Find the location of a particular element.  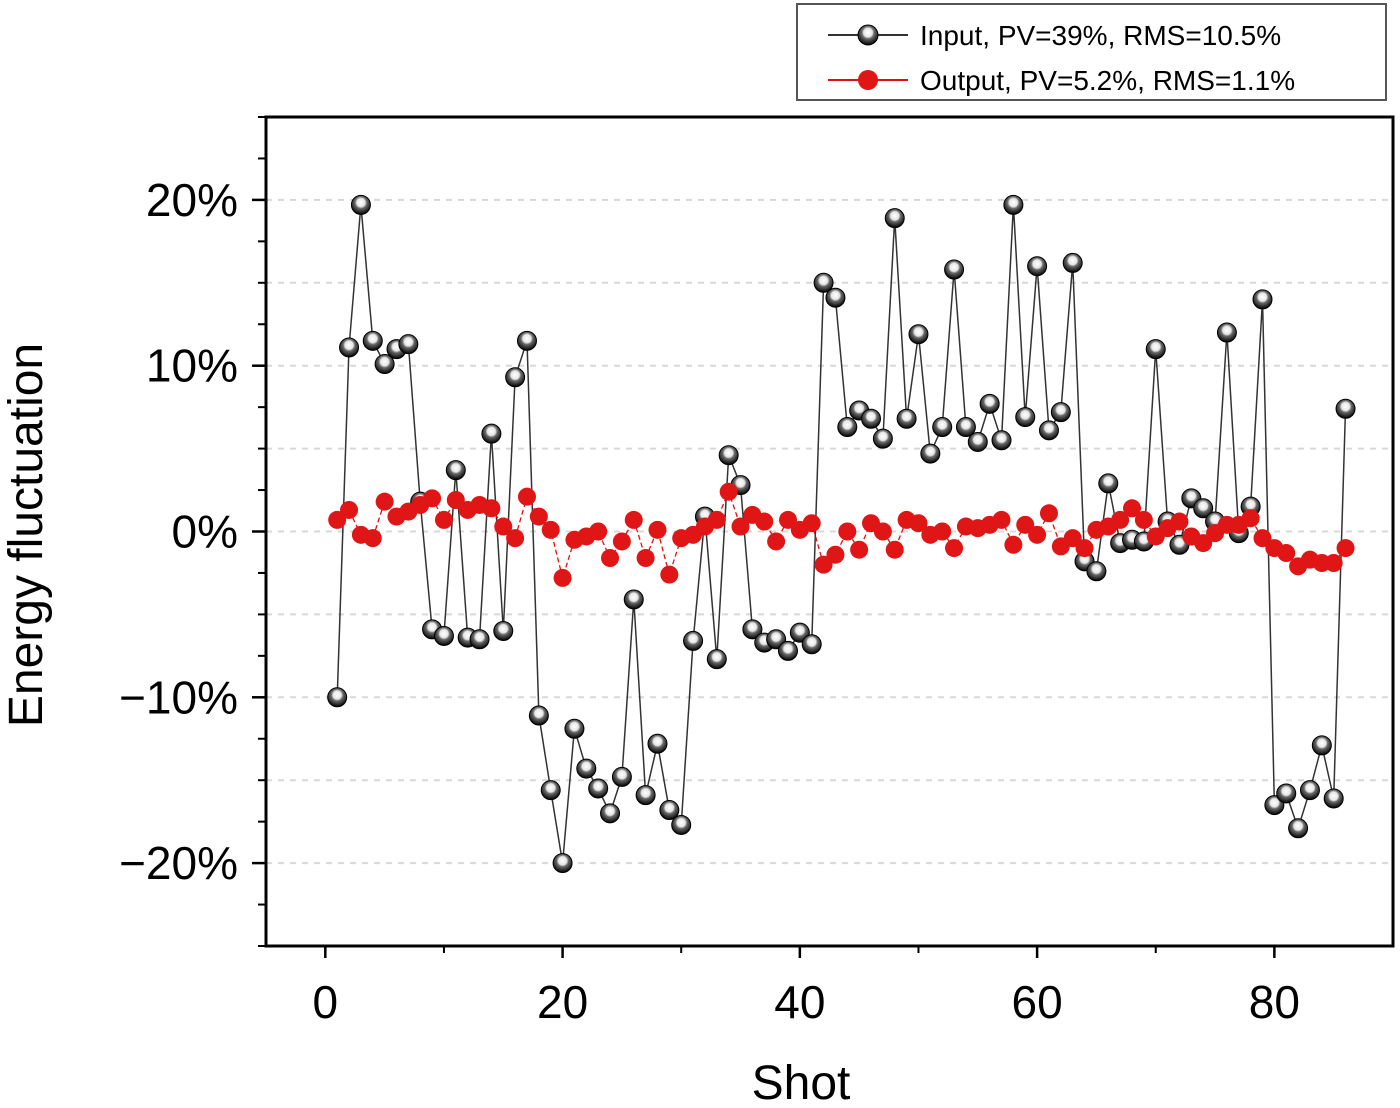

legend-input-label: Input, PV=39%, RMS=10.5% is located at coordinates (1100, 35).